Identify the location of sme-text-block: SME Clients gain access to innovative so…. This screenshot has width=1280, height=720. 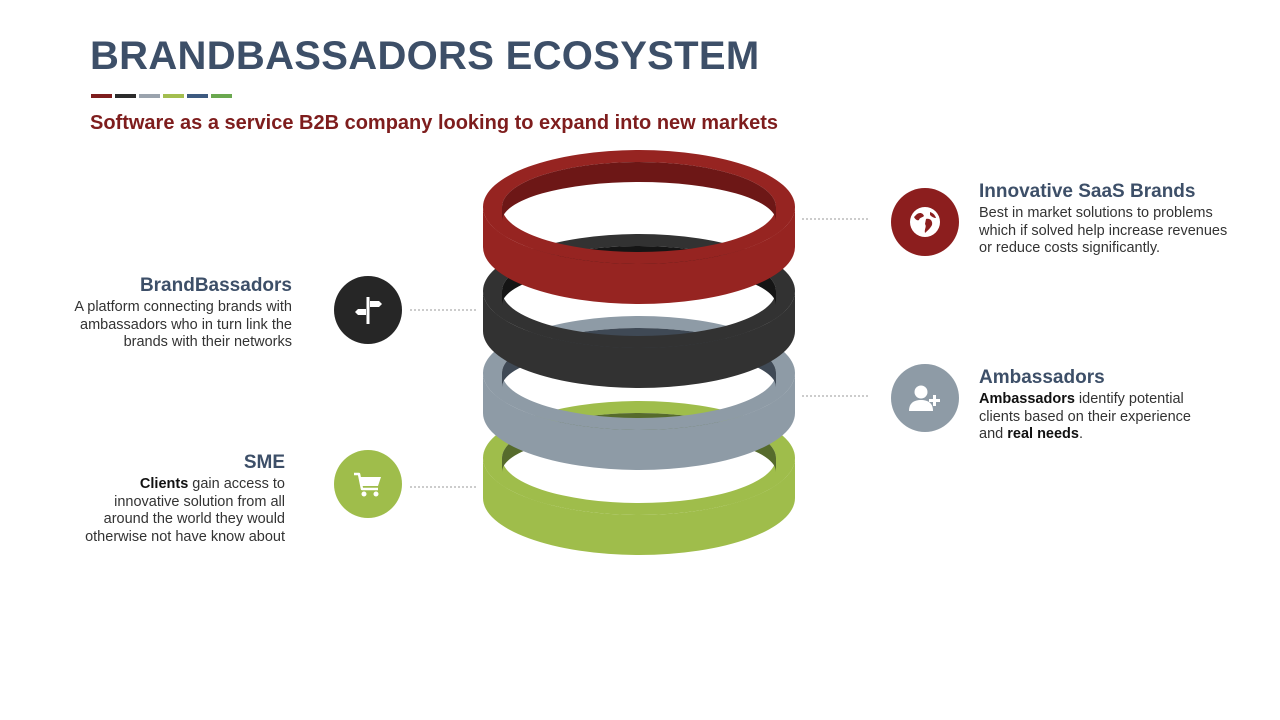
(182, 499).